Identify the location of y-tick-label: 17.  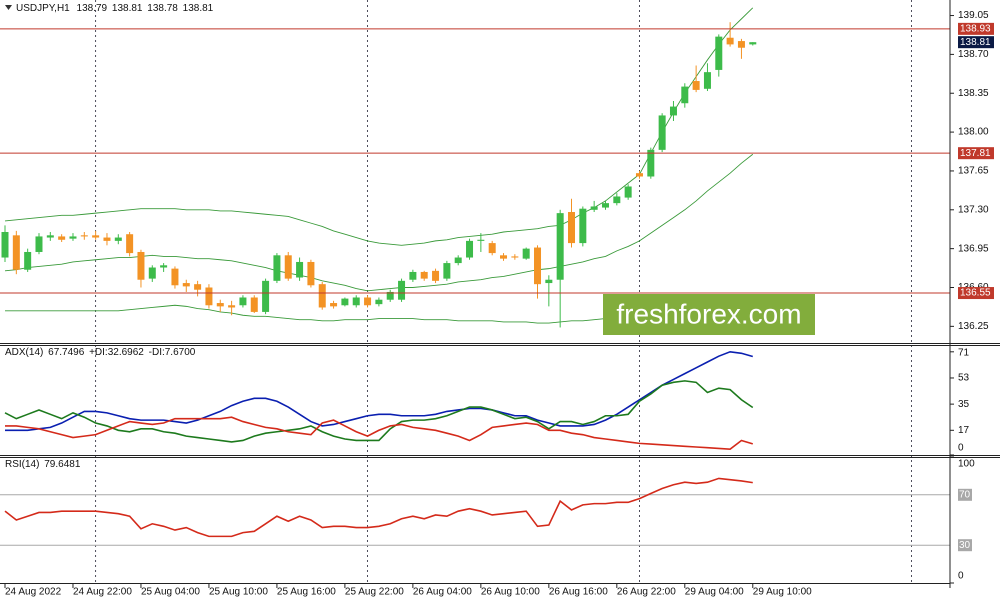
(964, 430).